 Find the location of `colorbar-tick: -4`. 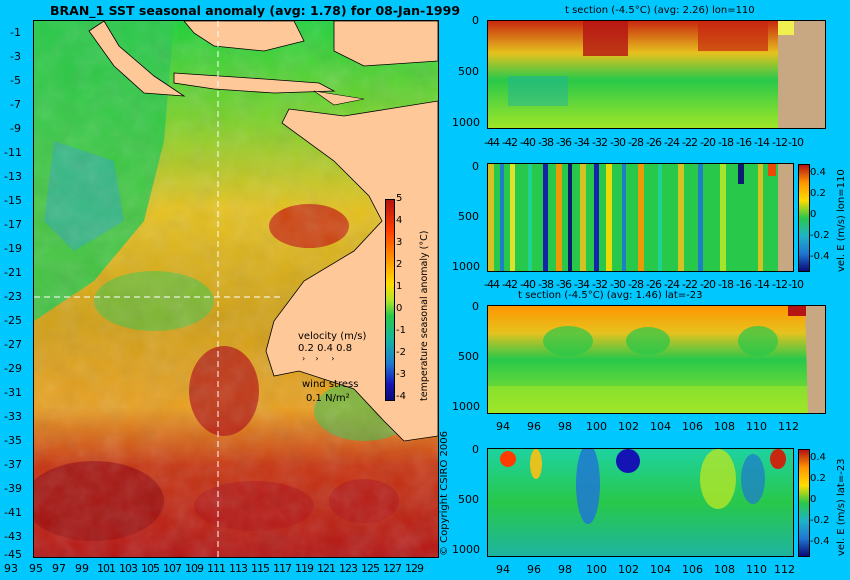

colorbar-tick: -4 is located at coordinates (401, 396).